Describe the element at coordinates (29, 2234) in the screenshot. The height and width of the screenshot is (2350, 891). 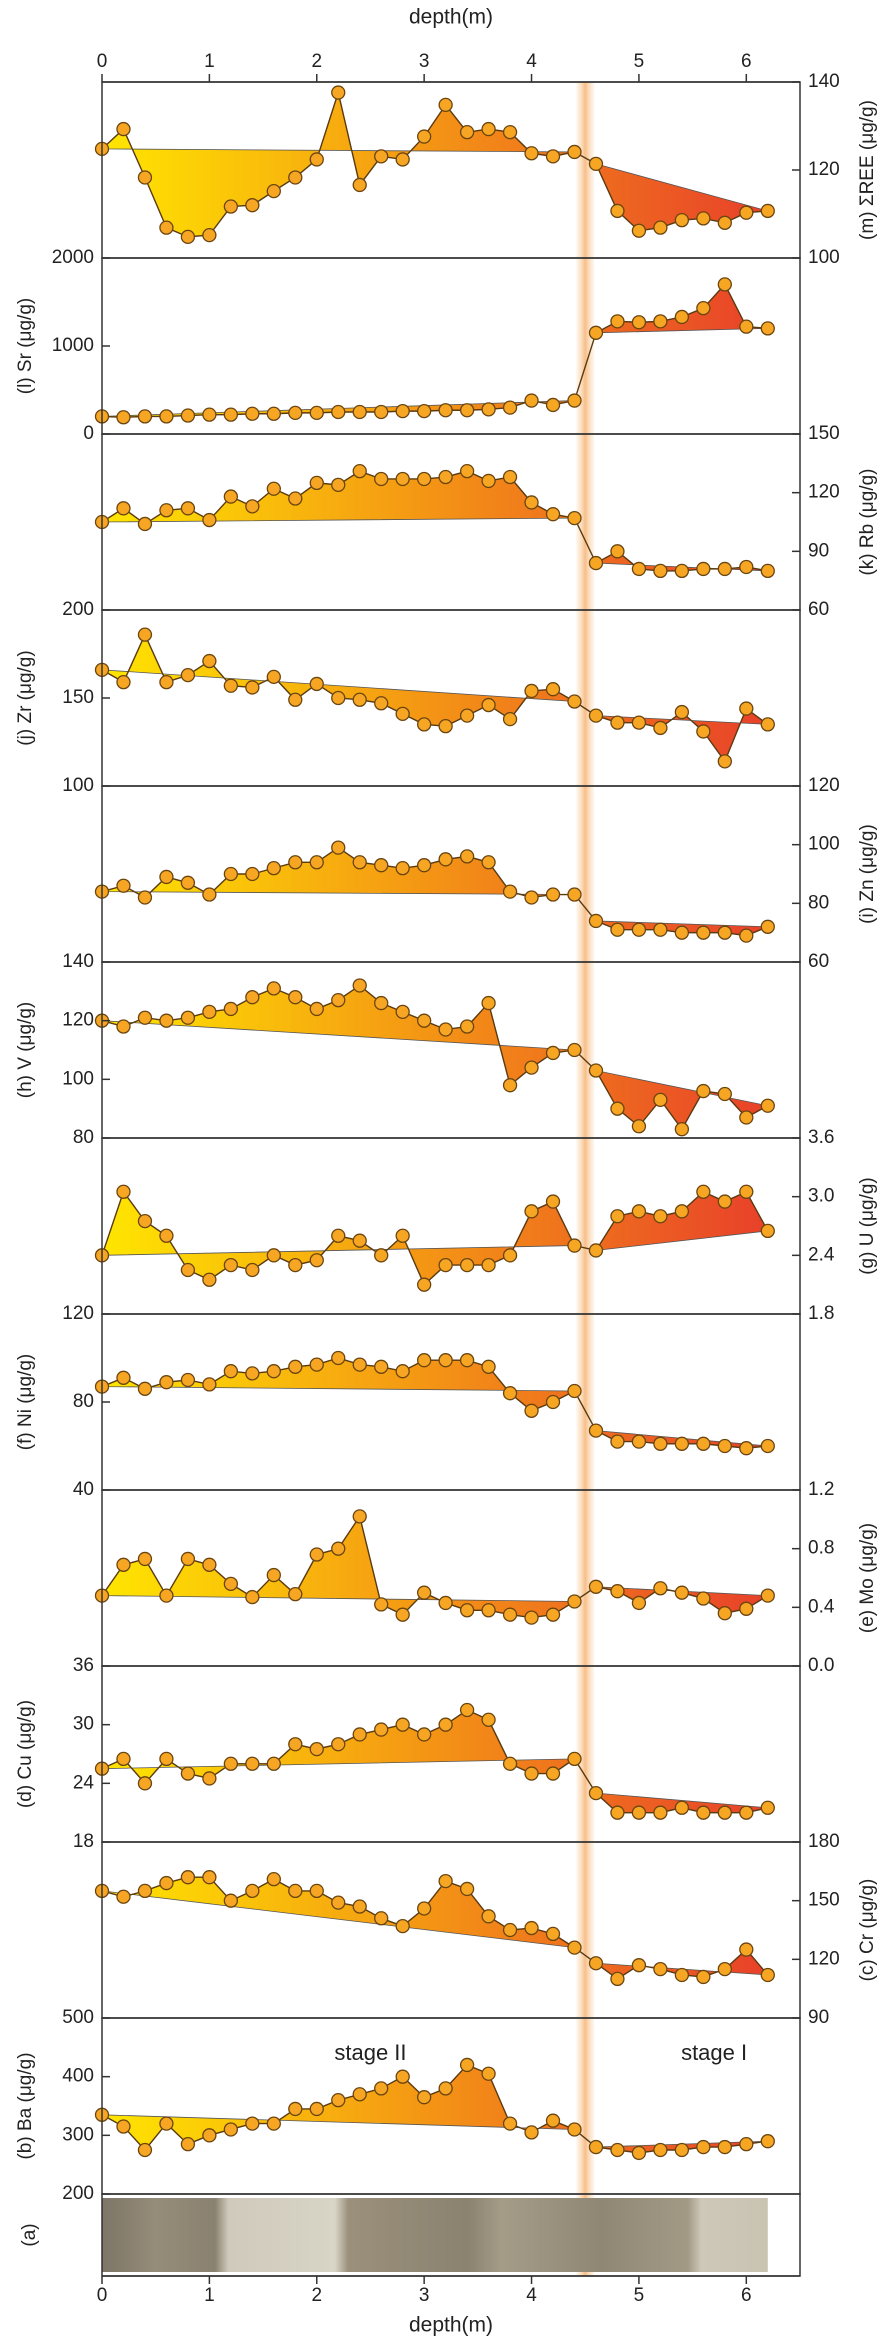
I see `core-label: (a)` at that location.